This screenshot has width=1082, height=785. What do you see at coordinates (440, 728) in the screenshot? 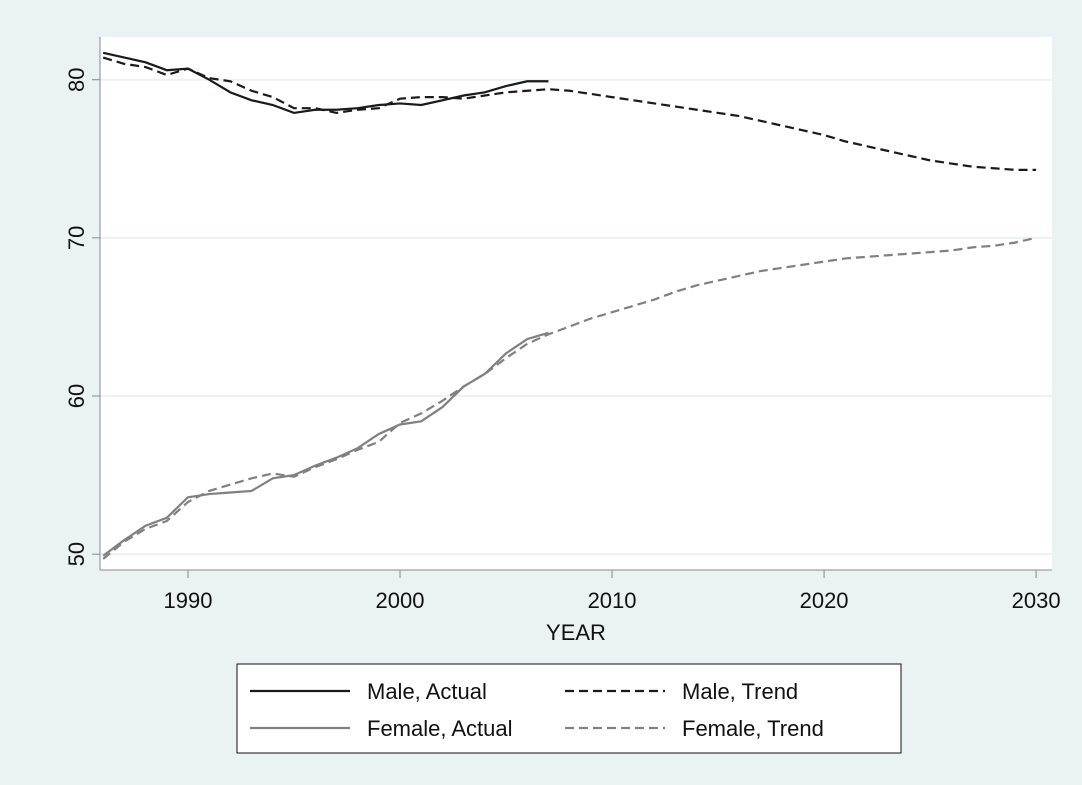
I see `legend-label: Female, Actual` at bounding box center [440, 728].